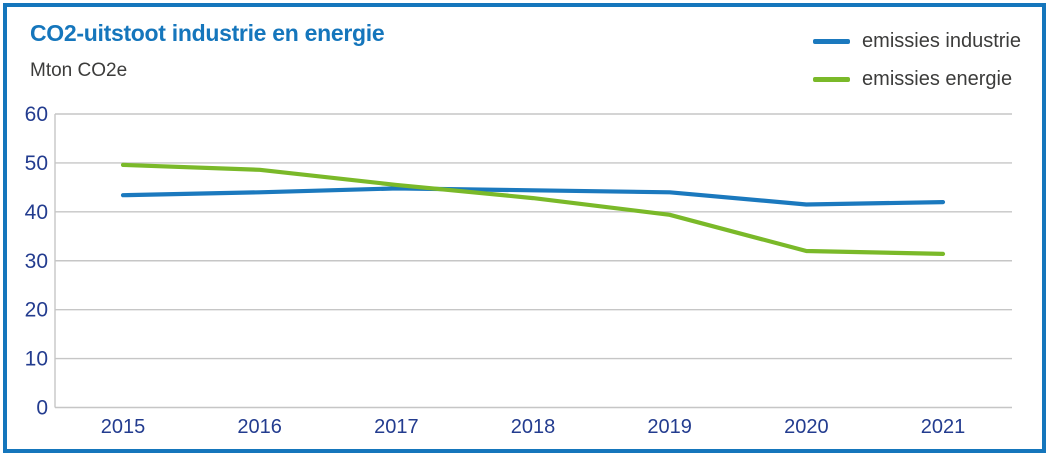 The height and width of the screenshot is (460, 1049). I want to click on legend-label-energie: emissies energie, so click(937, 79).